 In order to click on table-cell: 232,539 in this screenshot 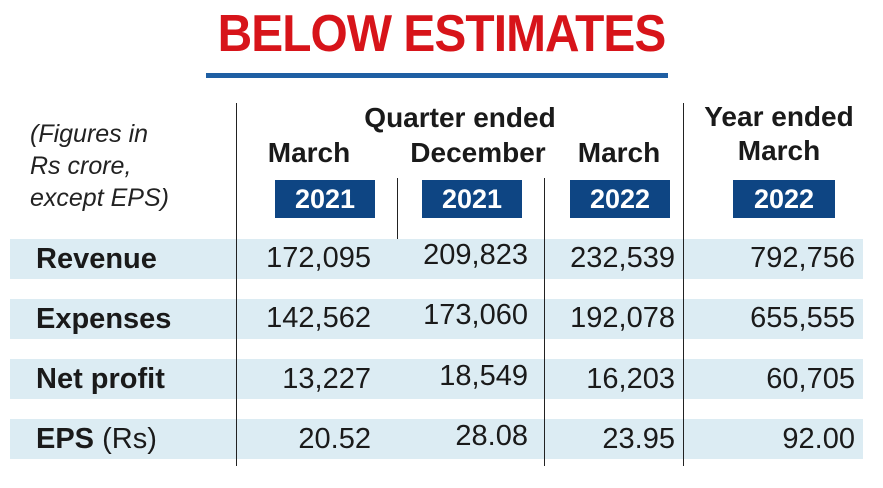, I will do `click(622, 258)`.